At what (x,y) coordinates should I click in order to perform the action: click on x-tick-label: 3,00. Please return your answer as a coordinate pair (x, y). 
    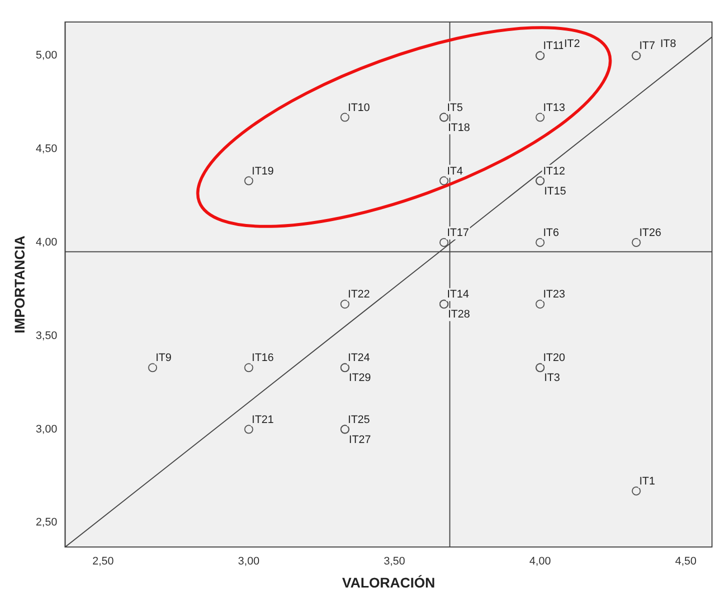
    Looking at the image, I should click on (249, 562).